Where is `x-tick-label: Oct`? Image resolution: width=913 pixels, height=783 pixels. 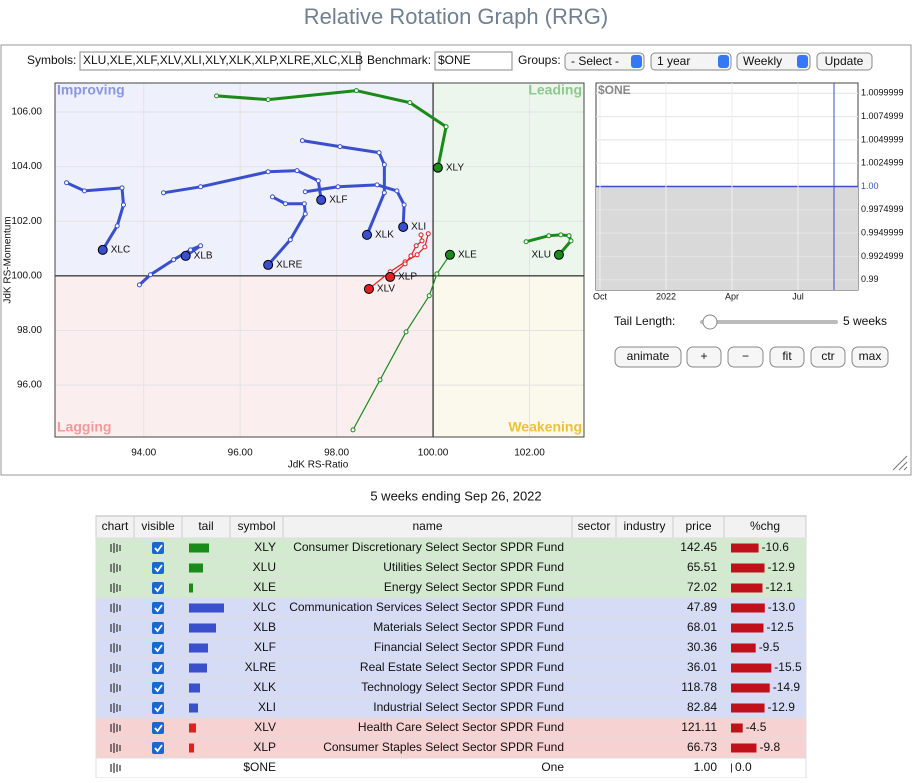 x-tick-label: Oct is located at coordinates (600, 296).